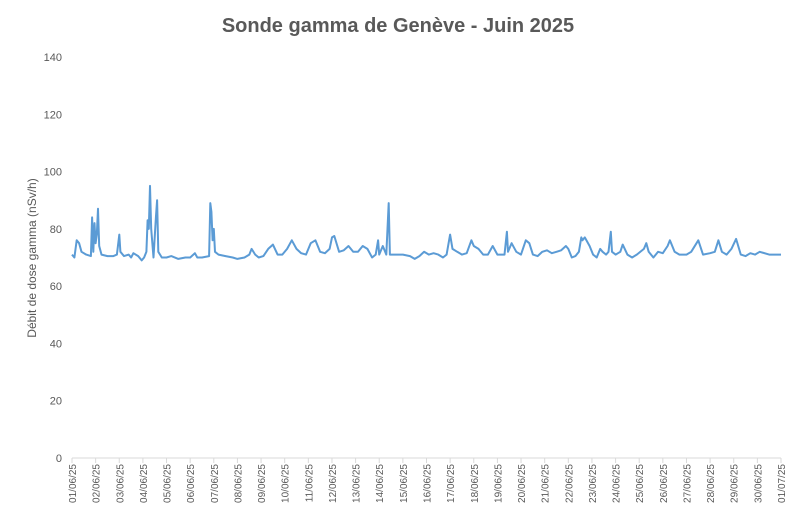 The image size is (797, 517). I want to click on x-tick-label: 26/06/25, so click(664, 483).